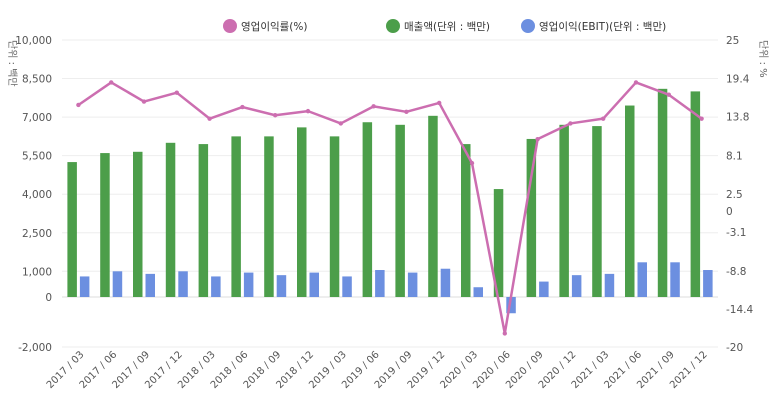 This screenshot has height=404, width=773. Describe the element at coordinates (736, 233) in the screenshot. I see `right-tick-label: -3.1` at that location.